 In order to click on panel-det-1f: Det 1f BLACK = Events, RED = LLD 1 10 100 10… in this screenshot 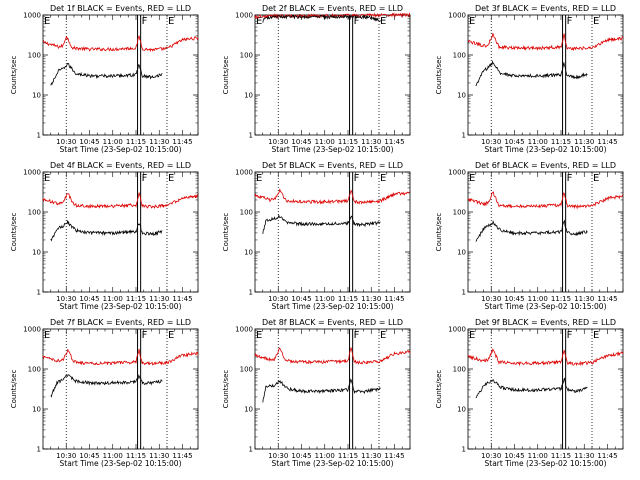, I will do `click(104, 79)`.